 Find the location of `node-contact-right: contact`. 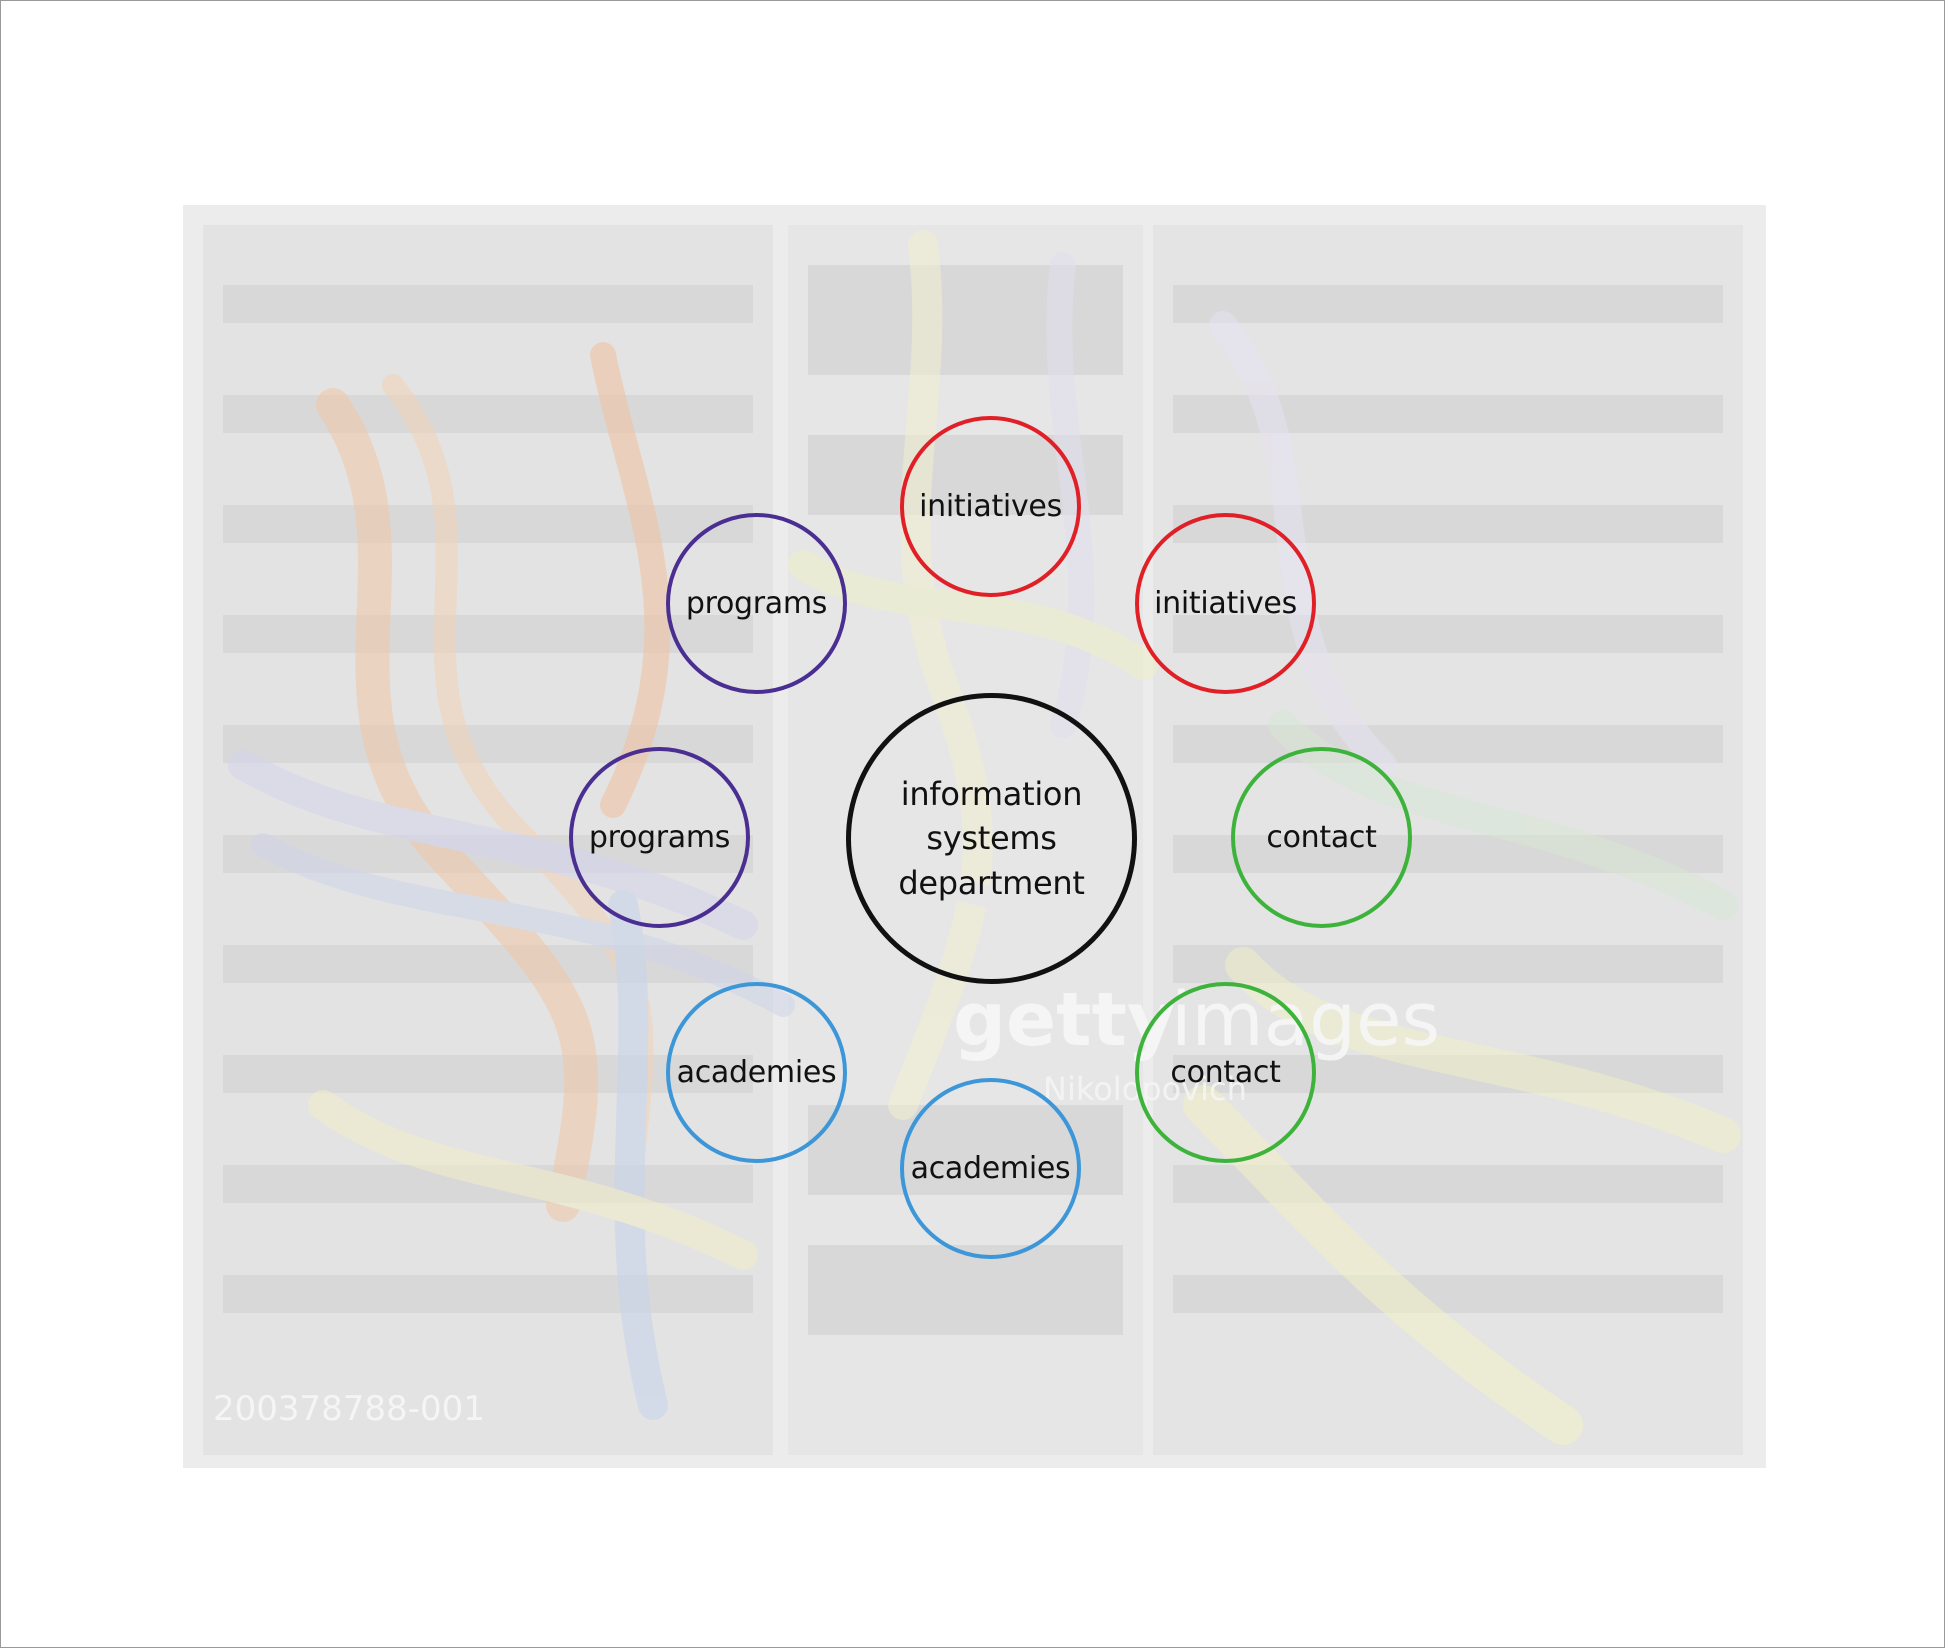

node-contact-right: contact is located at coordinates (1321, 837).